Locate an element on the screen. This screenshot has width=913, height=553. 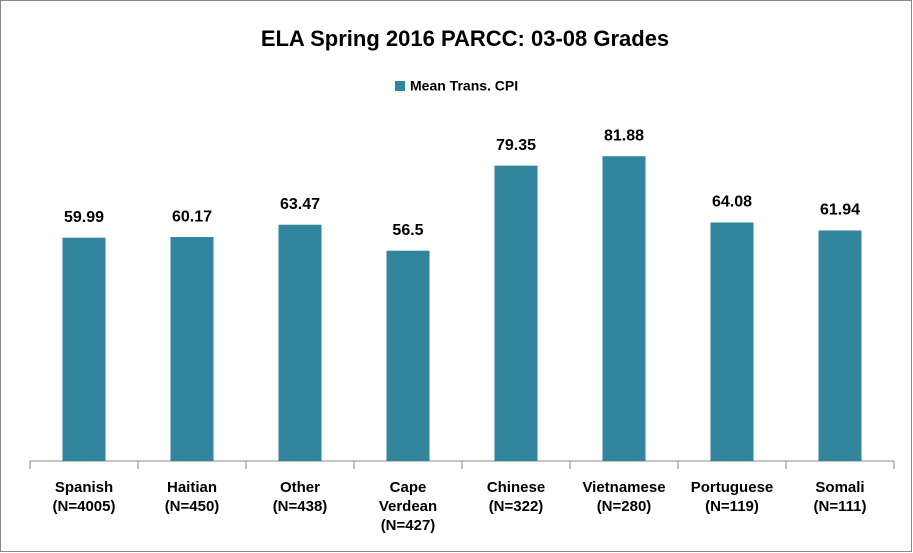
x-tick-label: Somali (N=111) is located at coordinates (840, 497).